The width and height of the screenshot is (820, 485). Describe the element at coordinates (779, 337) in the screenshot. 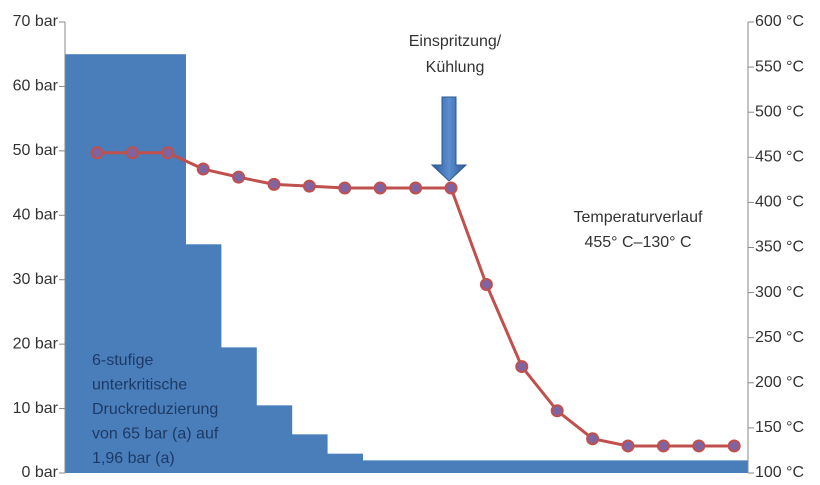

I see `y2-tick-label: 250 °C` at that location.